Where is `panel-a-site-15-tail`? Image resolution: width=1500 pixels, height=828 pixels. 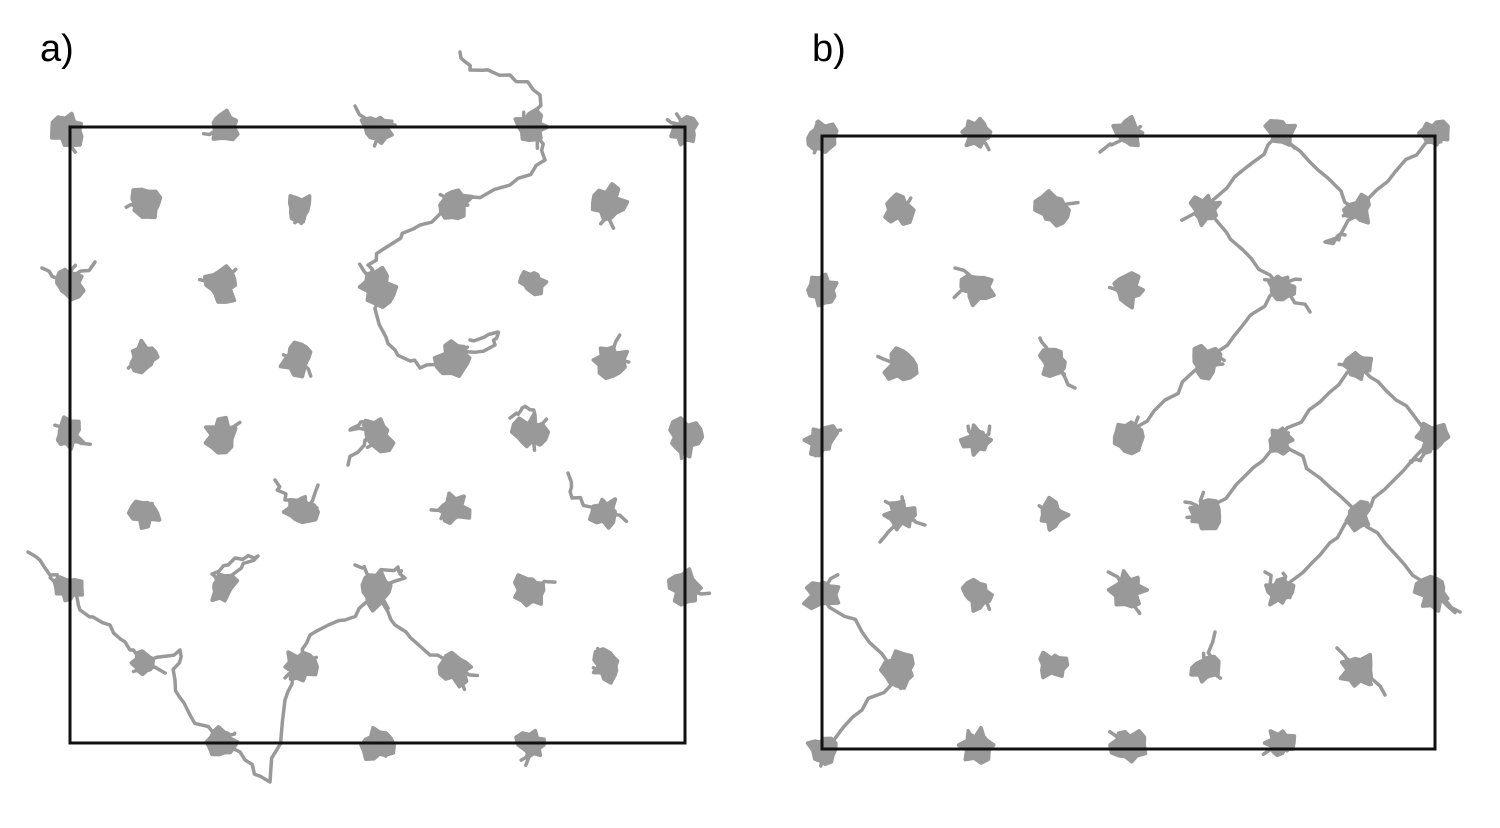
panel-a-site-15-tail is located at coordinates (304, 367).